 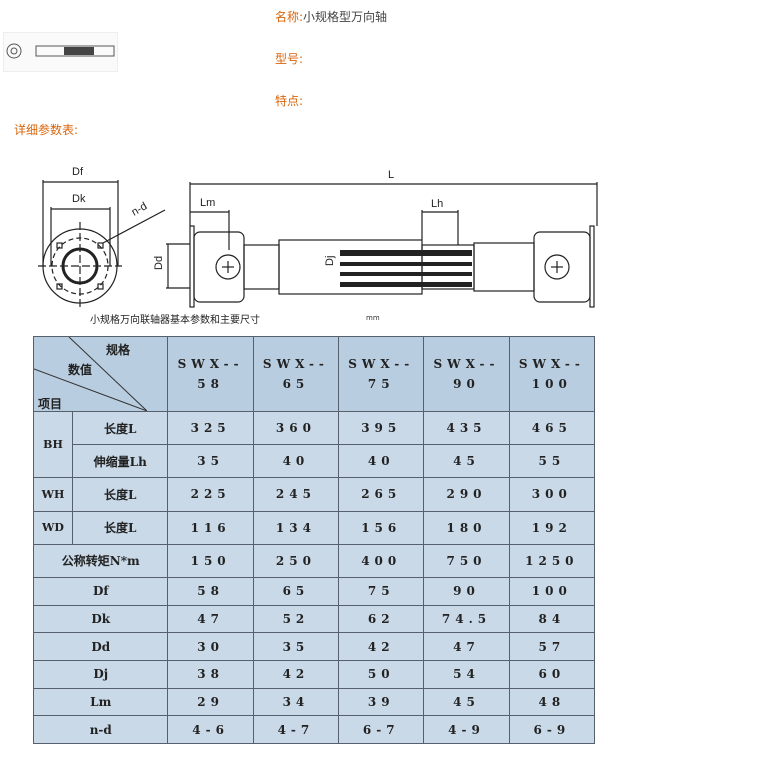 I want to click on value-cell: 39, so click(x=381, y=702).